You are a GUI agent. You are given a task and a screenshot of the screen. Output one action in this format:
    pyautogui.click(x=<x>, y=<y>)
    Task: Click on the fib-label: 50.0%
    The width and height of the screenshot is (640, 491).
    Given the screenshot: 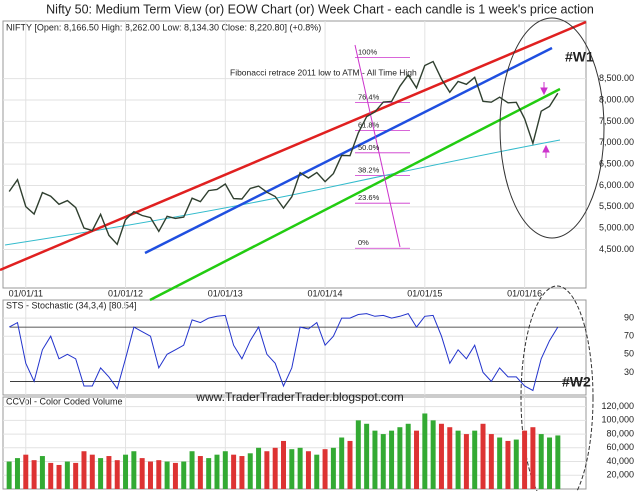 What is the action you would take?
    pyautogui.click(x=369, y=147)
    